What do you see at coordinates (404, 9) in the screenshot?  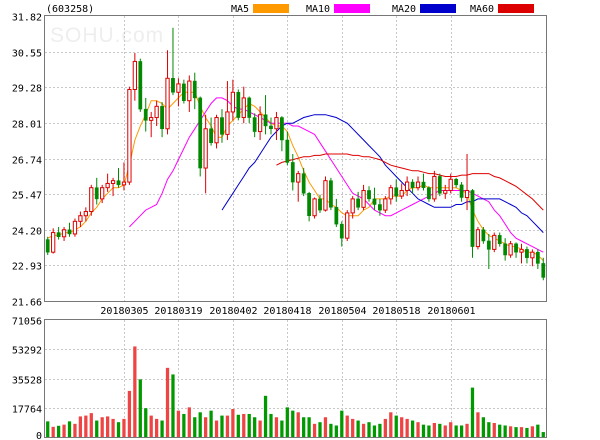 I see `legend-label: MA20` at bounding box center [404, 9].